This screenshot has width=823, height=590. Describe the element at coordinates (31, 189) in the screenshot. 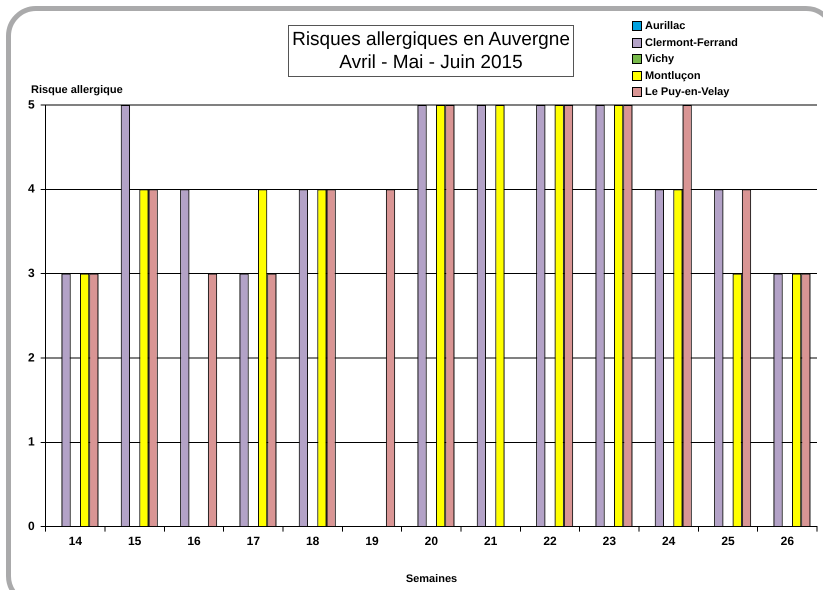

I see `y-tick-label: 4` at that location.